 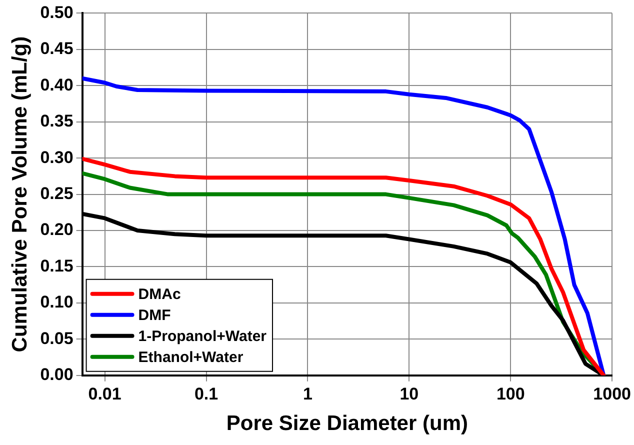 What do you see at coordinates (57, 302) in the screenshot?
I see `y-tick-label: 0.10` at bounding box center [57, 302].